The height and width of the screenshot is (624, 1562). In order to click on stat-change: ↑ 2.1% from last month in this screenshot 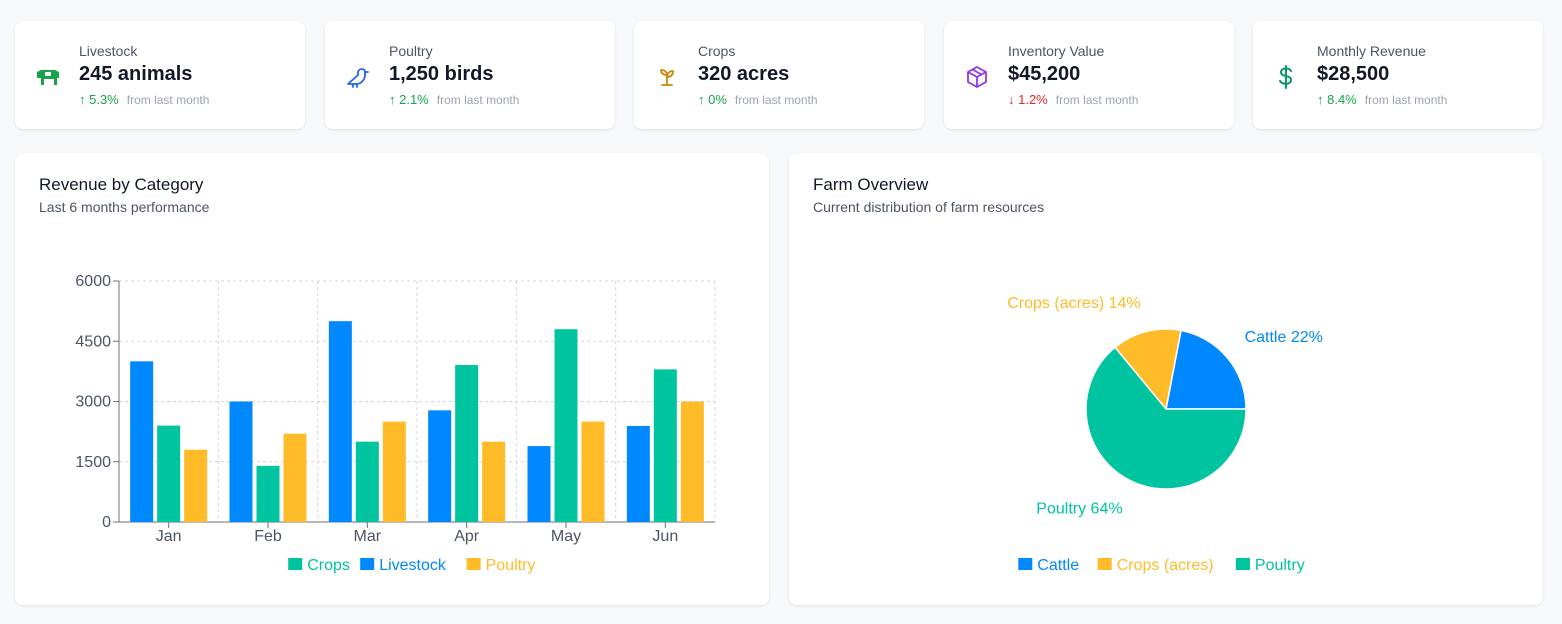, I will do `click(454, 99)`.